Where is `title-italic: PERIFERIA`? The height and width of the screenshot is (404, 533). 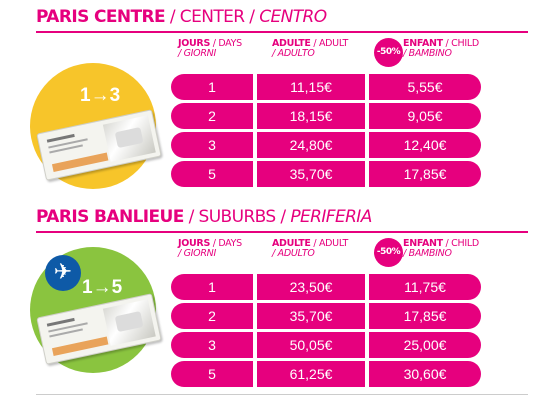
title-italic: PERIFERIA is located at coordinates (331, 217).